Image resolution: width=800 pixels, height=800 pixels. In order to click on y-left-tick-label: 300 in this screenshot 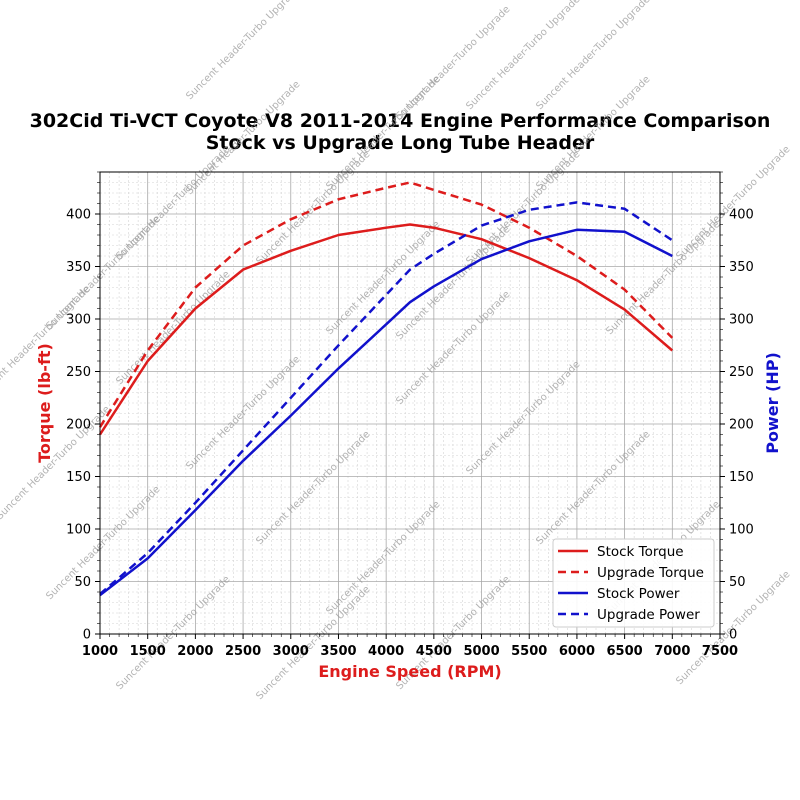, I will do `click(78, 320)`.